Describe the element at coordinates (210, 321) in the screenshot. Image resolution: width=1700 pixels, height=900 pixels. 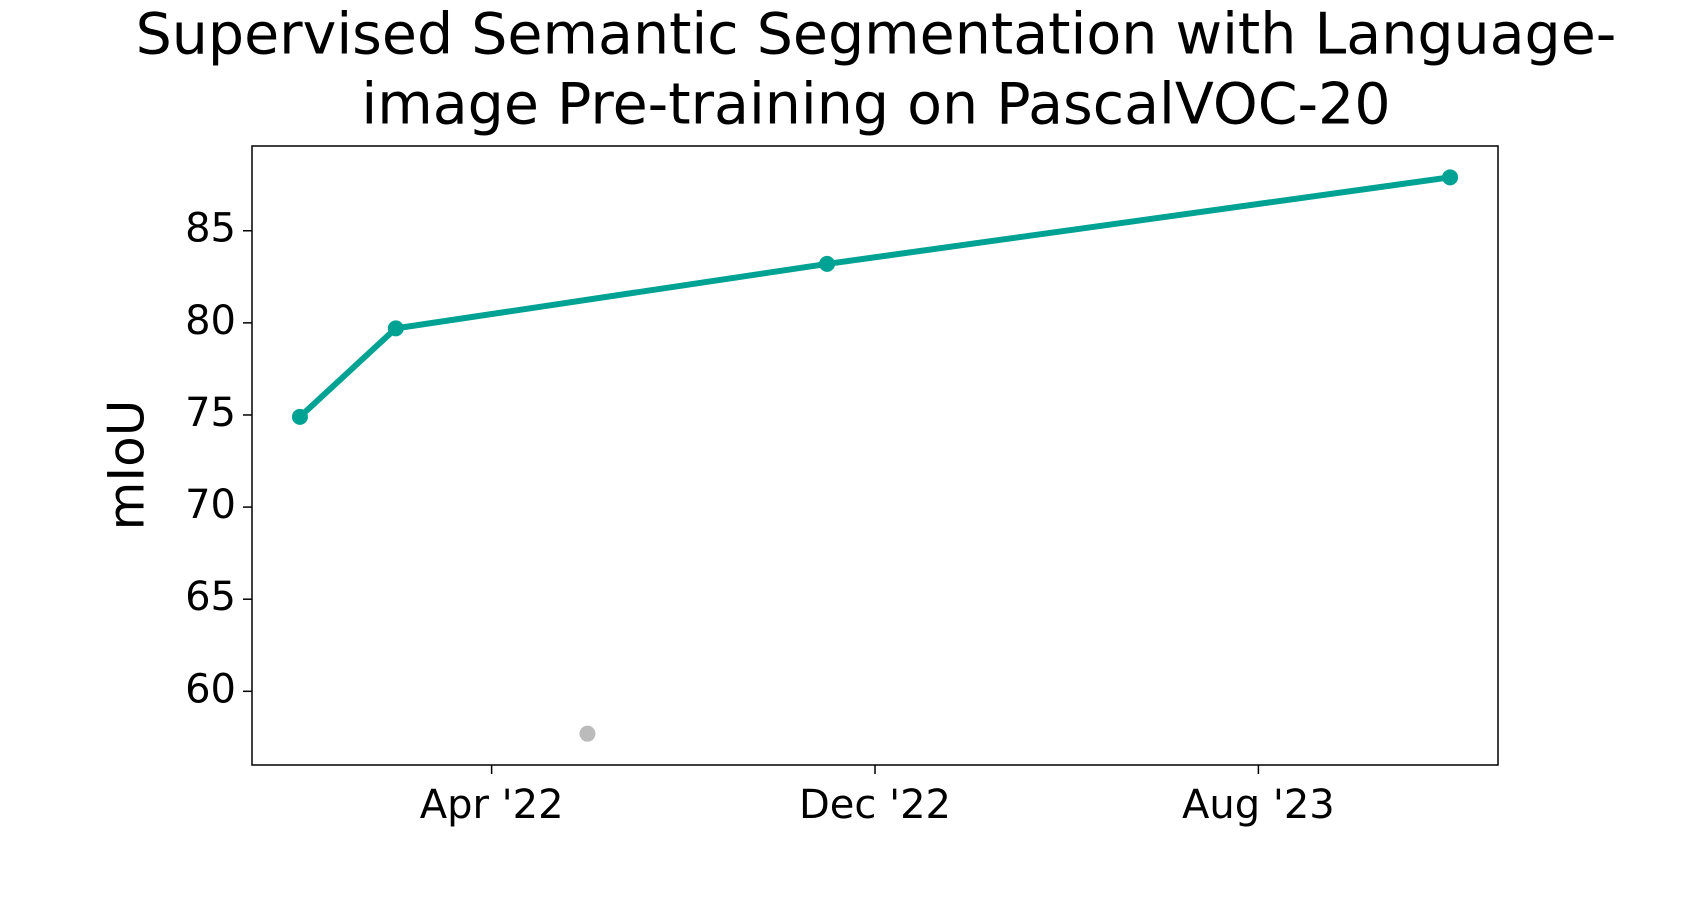
I see `y-tick-label: 80` at that location.